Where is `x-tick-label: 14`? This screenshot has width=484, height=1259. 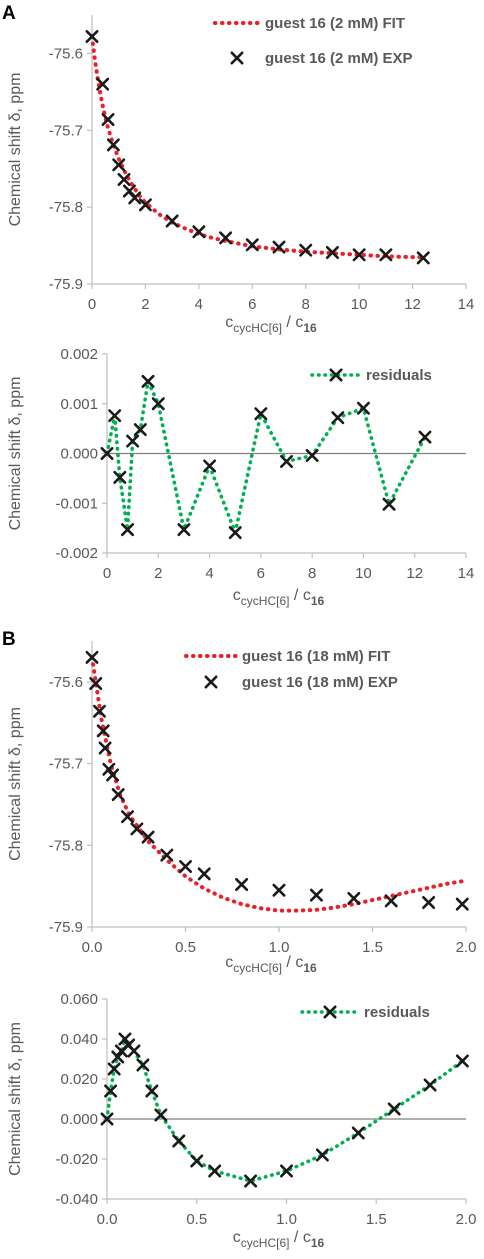 x-tick-label: 14 is located at coordinates (466, 304).